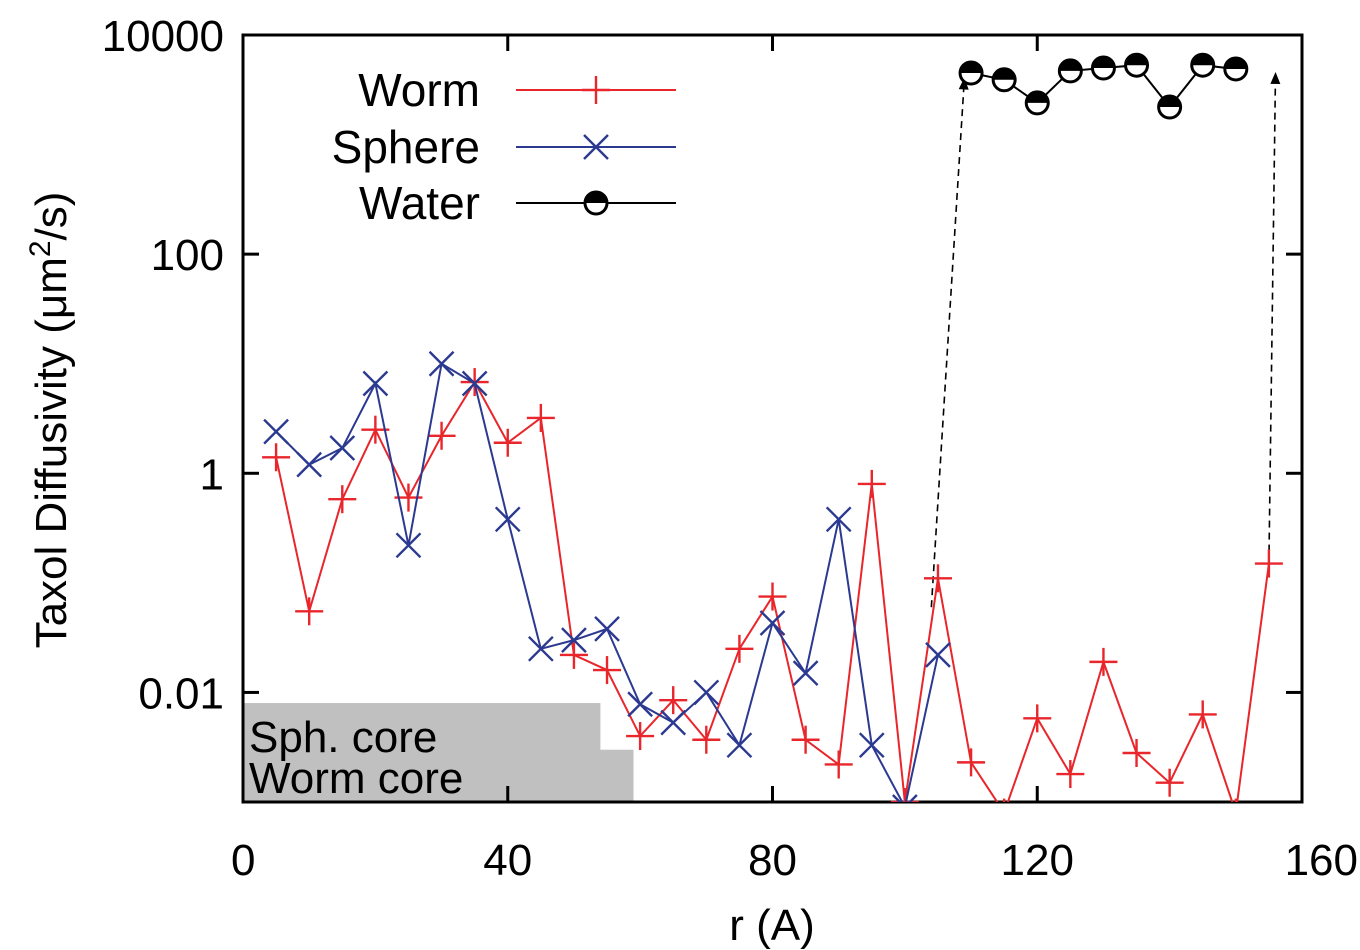 The width and height of the screenshot is (1360, 950). I want to click on legend-label-water: Water, so click(419, 203).